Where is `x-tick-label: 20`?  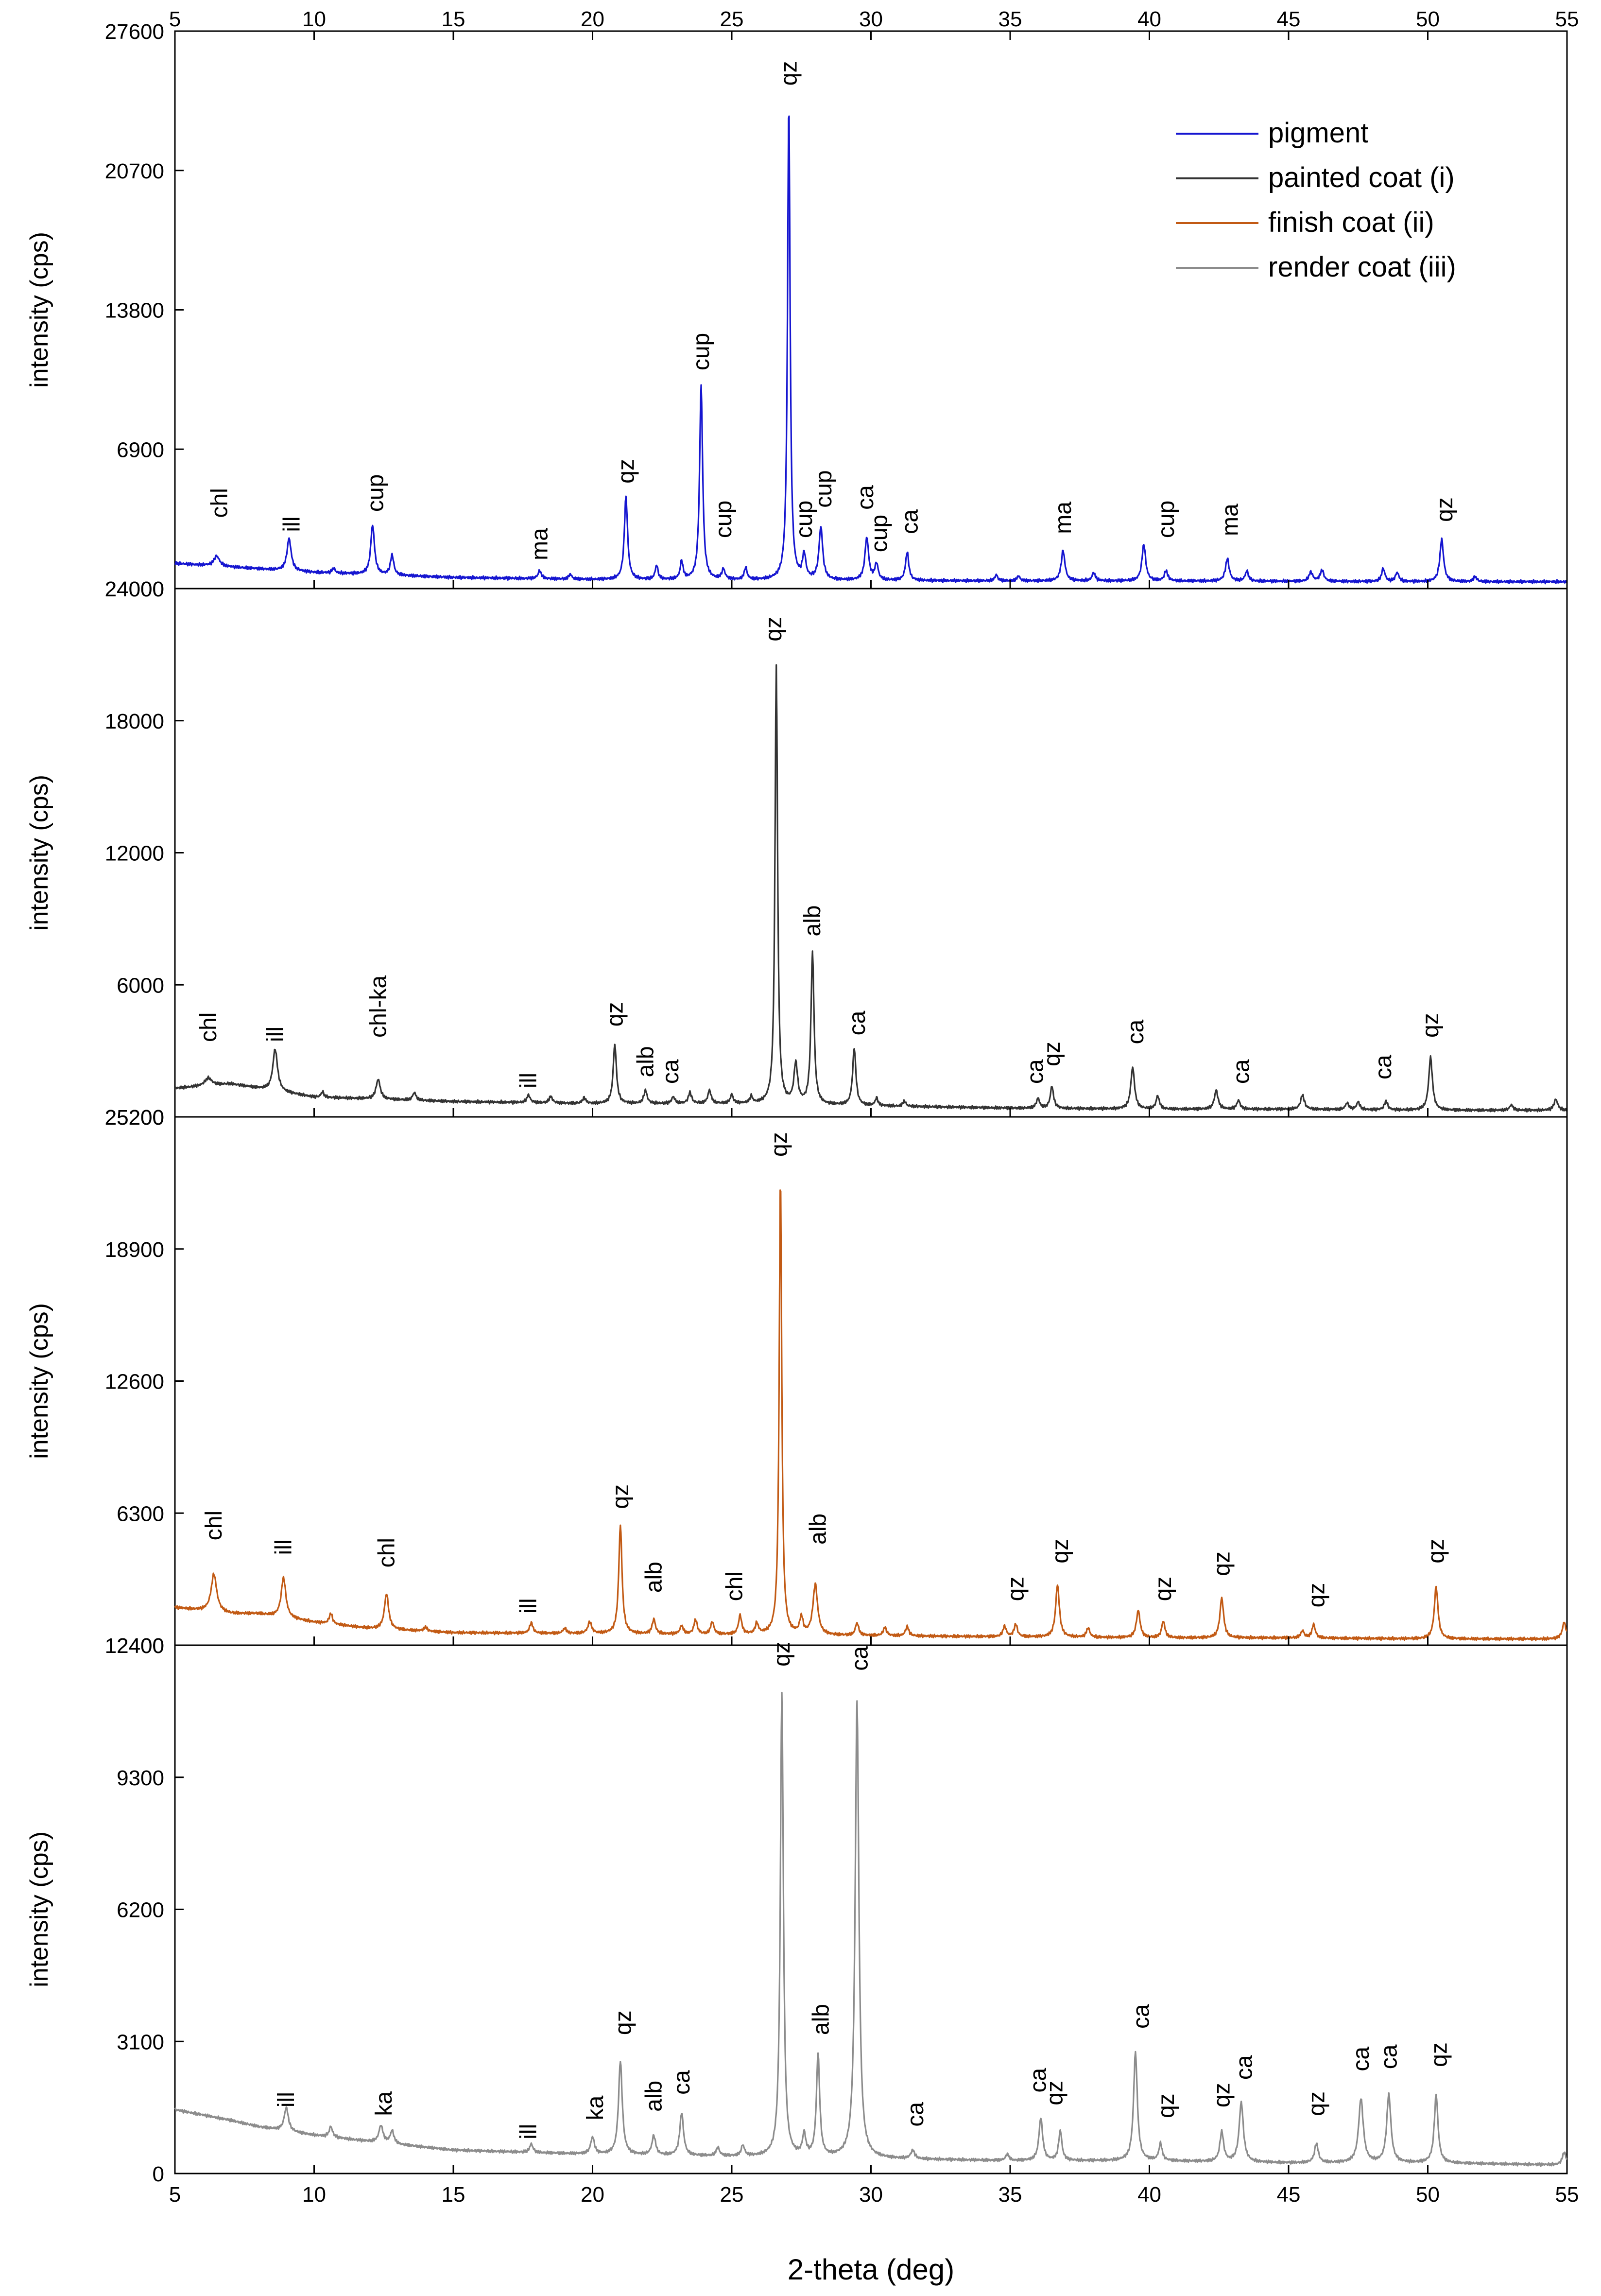
x-tick-label: 20 is located at coordinates (592, 2195).